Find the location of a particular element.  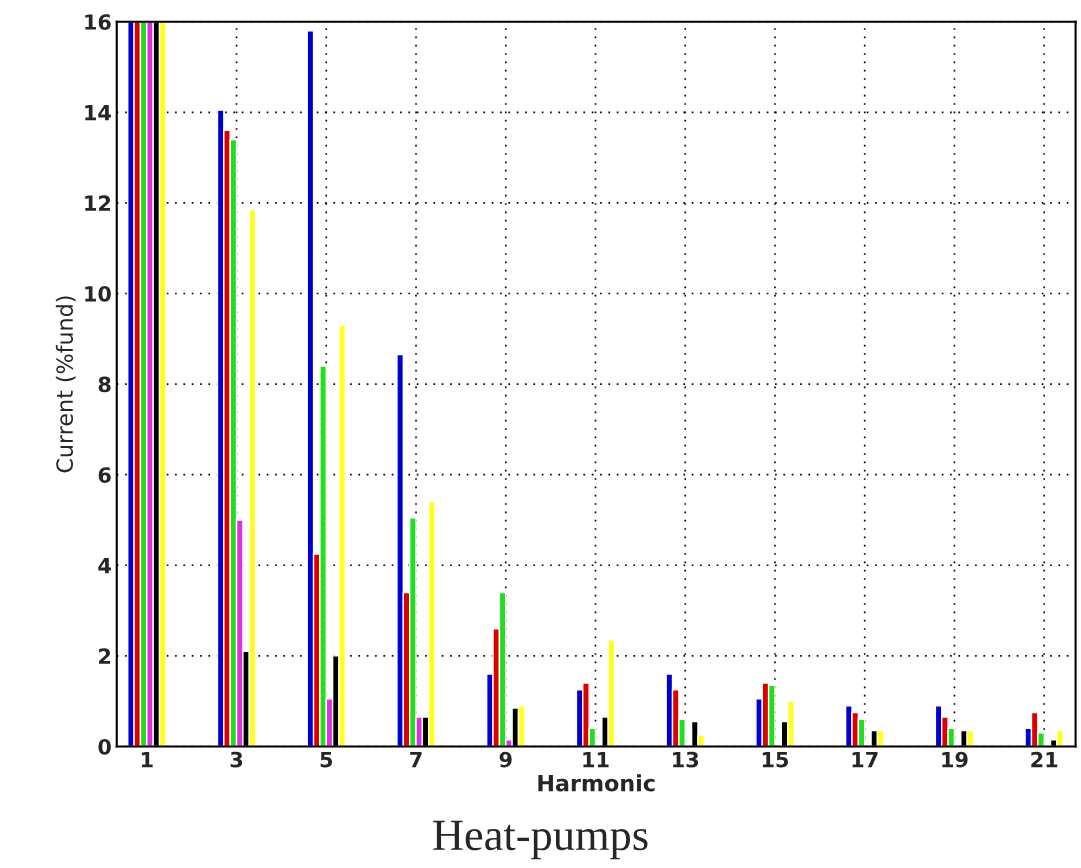

y-tick-label: 16 is located at coordinates (98, 22).